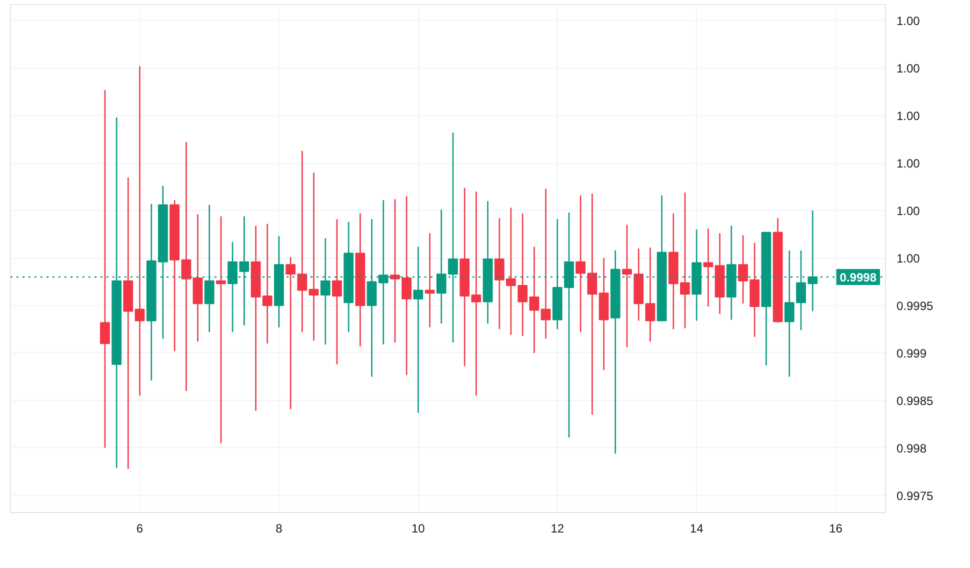  Describe the element at coordinates (915, 401) in the screenshot. I see `y-tick-label: 0.9985` at that location.